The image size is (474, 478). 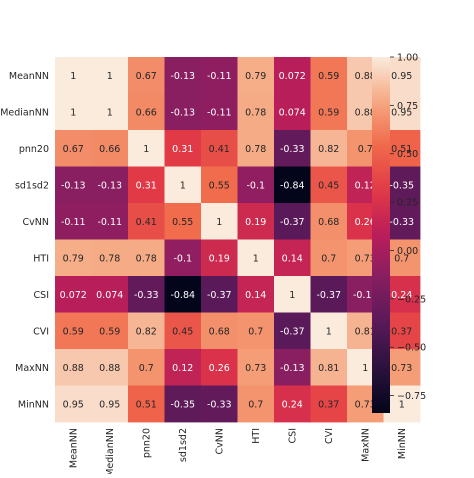 What do you see at coordinates (32, 368) in the screenshot?
I see `row-label-maxnn: MaxNN` at bounding box center [32, 368].